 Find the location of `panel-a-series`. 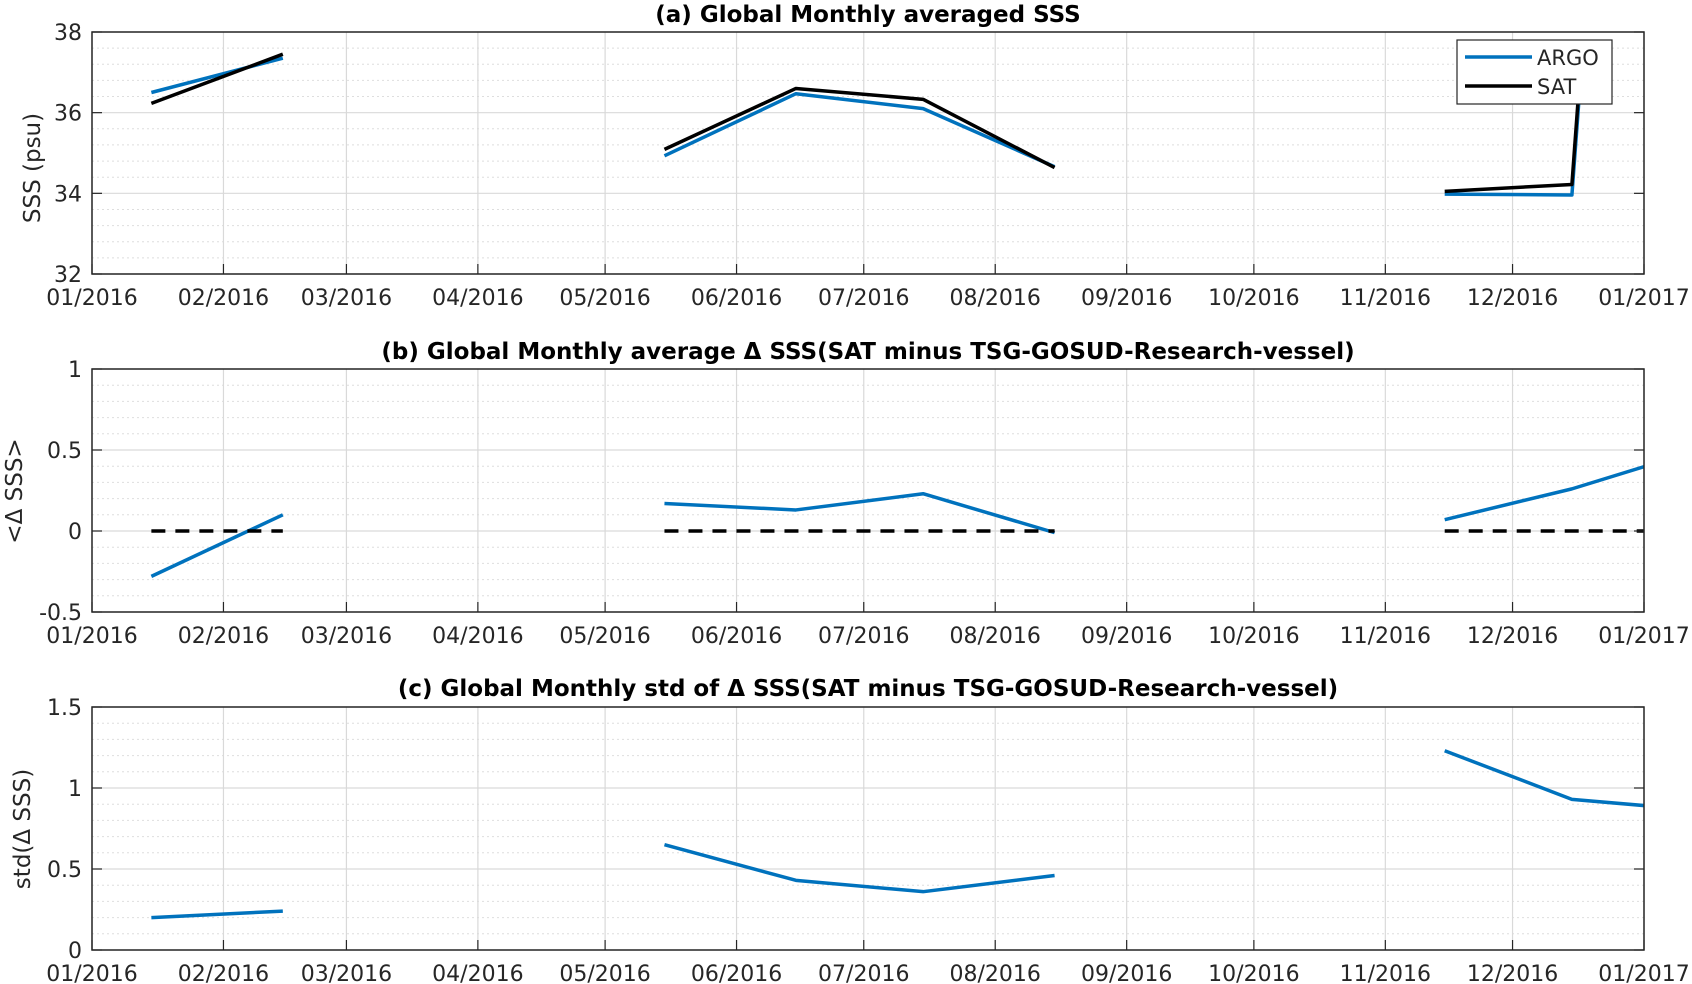

panel-a-series is located at coordinates (867, 122).